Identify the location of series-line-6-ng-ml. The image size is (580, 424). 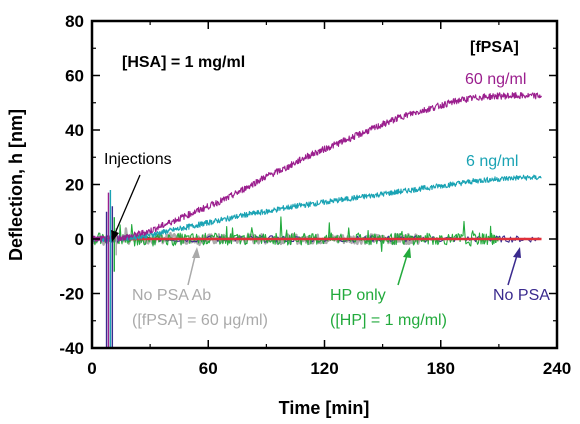
(317, 208).